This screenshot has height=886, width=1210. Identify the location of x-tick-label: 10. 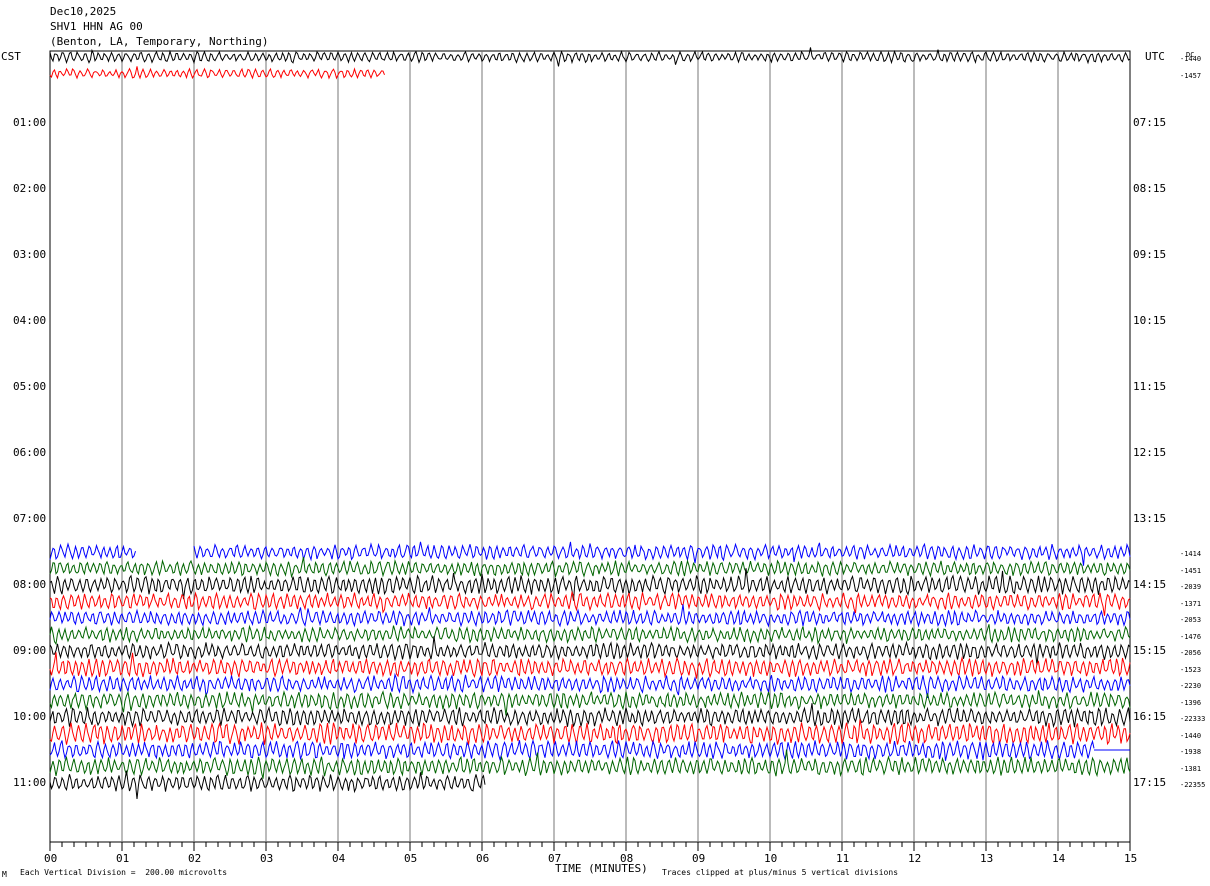
(771, 858).